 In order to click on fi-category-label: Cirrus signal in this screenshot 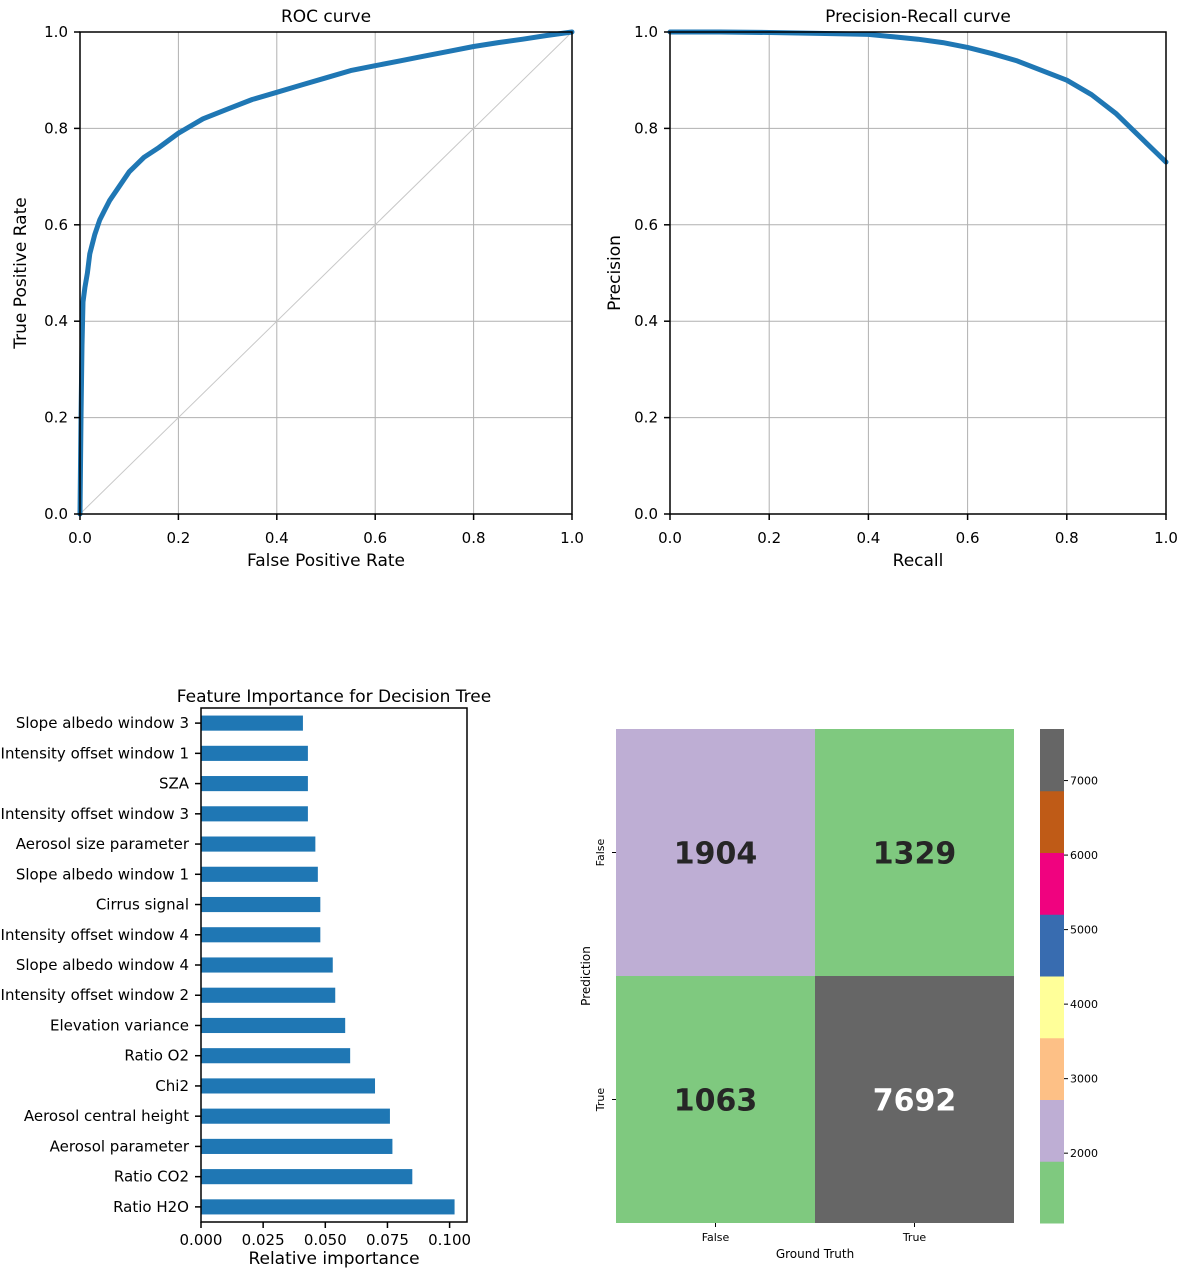, I will do `click(142, 905)`.